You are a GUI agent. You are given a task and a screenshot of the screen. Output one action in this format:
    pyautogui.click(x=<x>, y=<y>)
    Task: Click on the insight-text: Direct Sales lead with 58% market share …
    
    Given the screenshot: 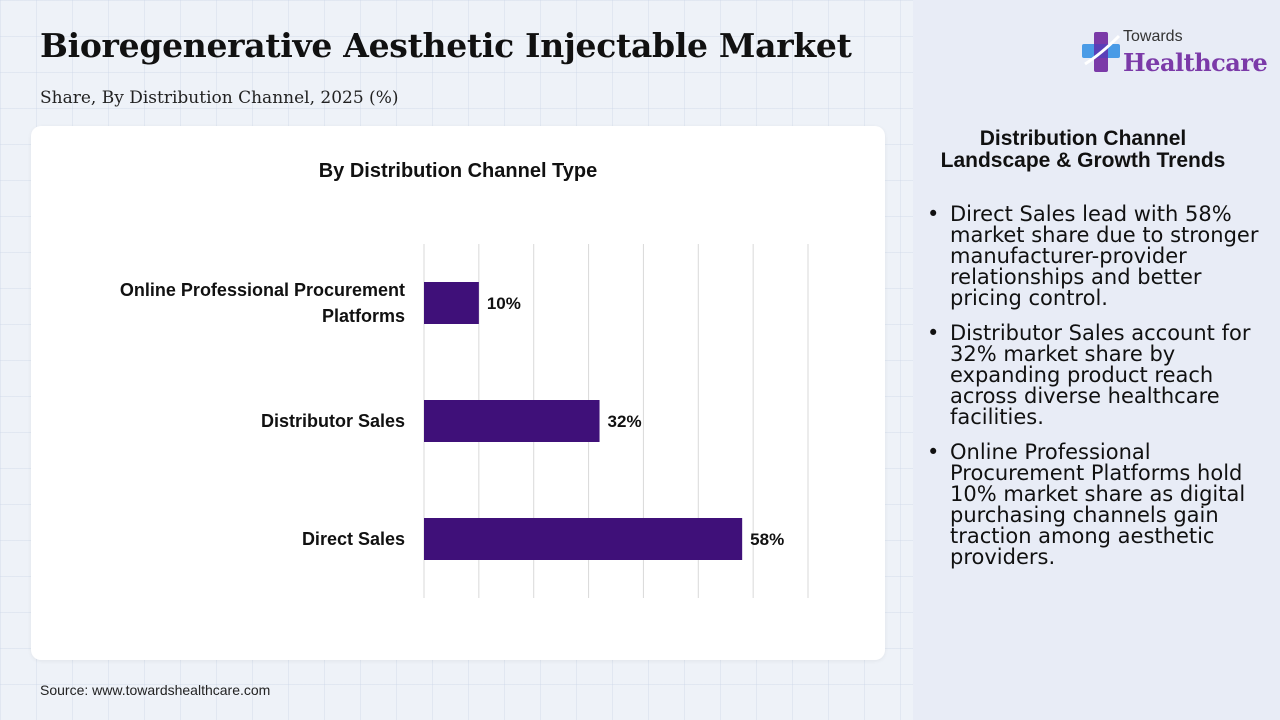 What is the action you would take?
    pyautogui.click(x=1104, y=256)
    